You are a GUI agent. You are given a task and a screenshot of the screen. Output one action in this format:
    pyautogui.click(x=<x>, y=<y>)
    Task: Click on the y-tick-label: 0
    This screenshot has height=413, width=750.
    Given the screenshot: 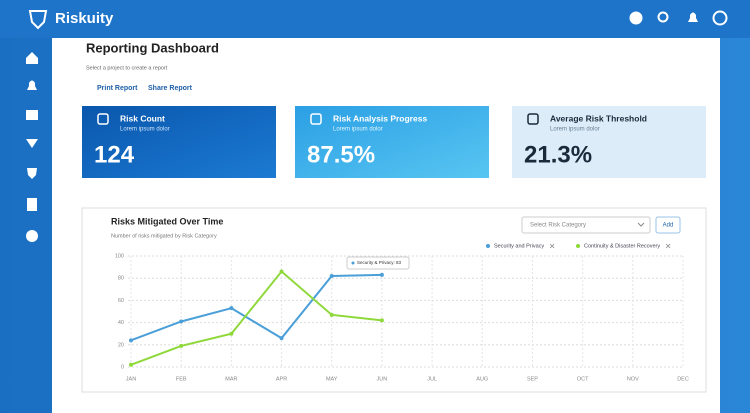 What is the action you would take?
    pyautogui.click(x=122, y=367)
    